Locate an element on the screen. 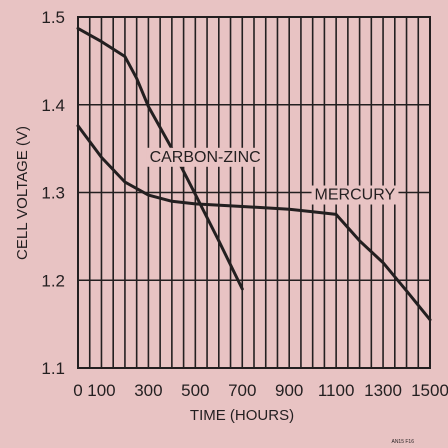 This screenshot has height=448, width=448. carbon-label-background is located at coordinates (205, 157).